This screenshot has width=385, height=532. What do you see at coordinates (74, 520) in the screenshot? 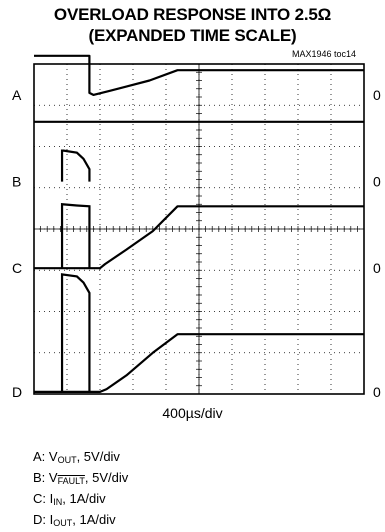
I see `legend-item-d: D: IOUT, 1A/div` at bounding box center [74, 520].